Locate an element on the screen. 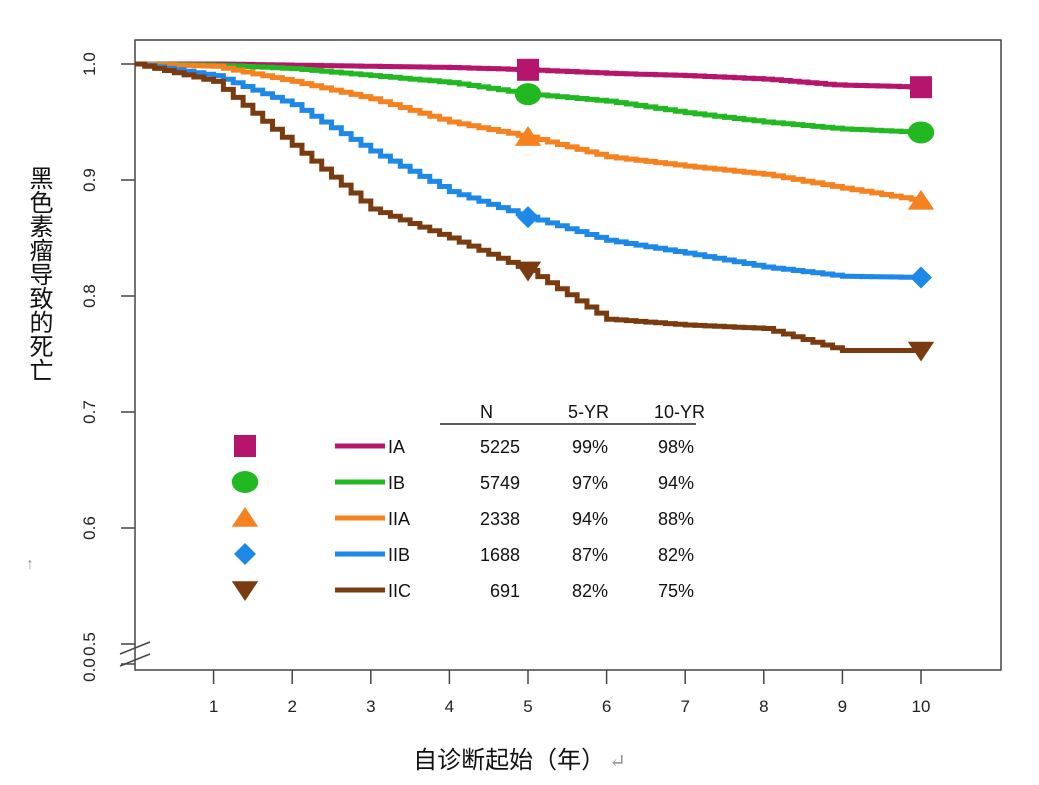 The width and height of the screenshot is (1039, 785). y-tick-label: 0.7 is located at coordinates (89, 412).